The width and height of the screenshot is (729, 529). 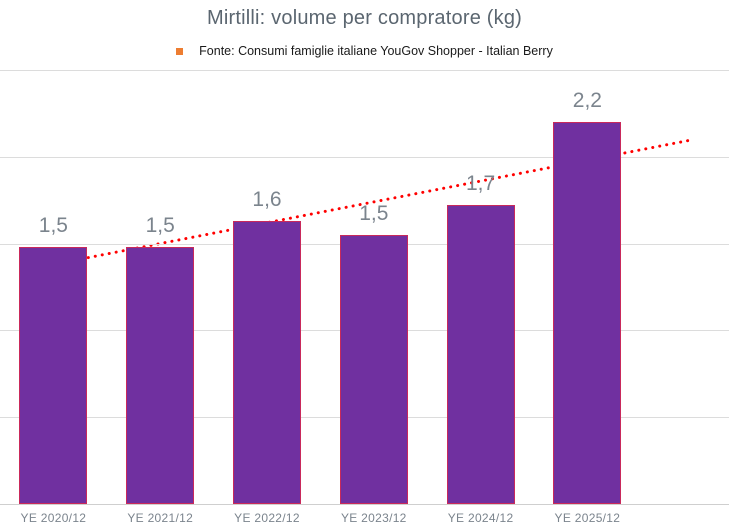 What do you see at coordinates (373, 518) in the screenshot?
I see `x-axis-label: YE 2023/12` at bounding box center [373, 518].